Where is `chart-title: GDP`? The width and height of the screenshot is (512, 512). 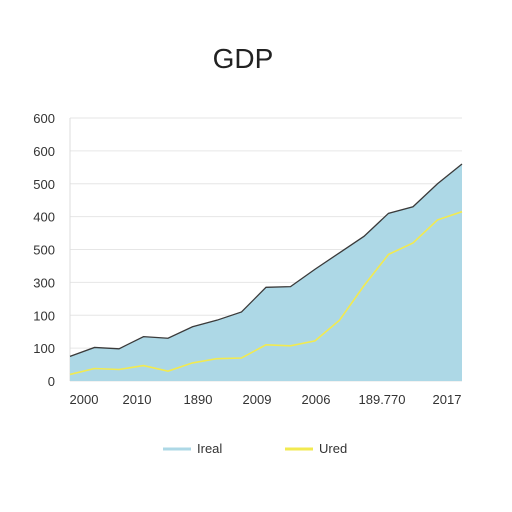
chart-title: GDP is located at coordinates (243, 58).